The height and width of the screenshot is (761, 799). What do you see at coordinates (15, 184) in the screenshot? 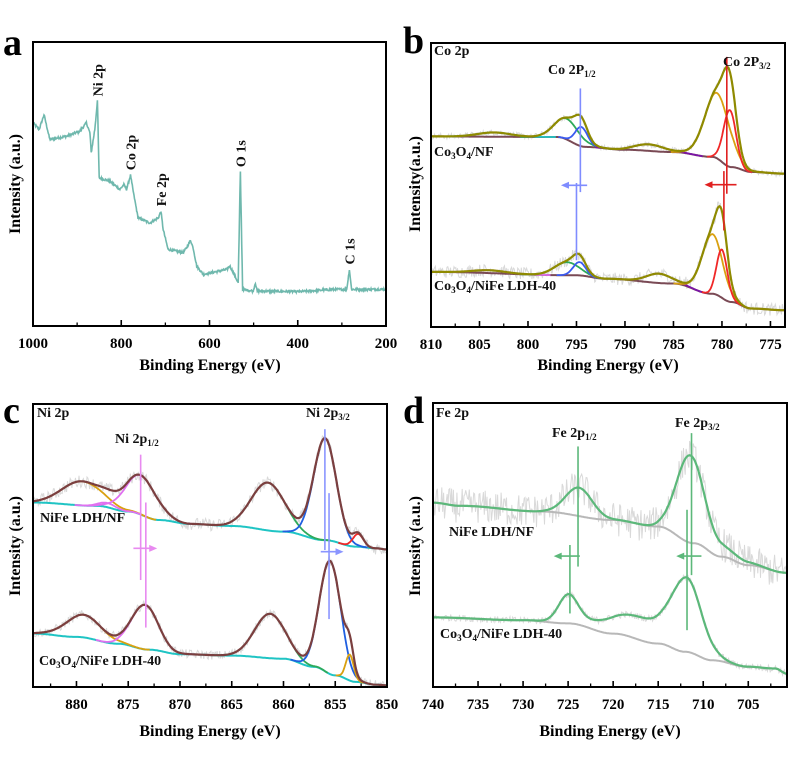
I see `y-axis-label-a: Intensity (a.u.)` at bounding box center [15, 184].